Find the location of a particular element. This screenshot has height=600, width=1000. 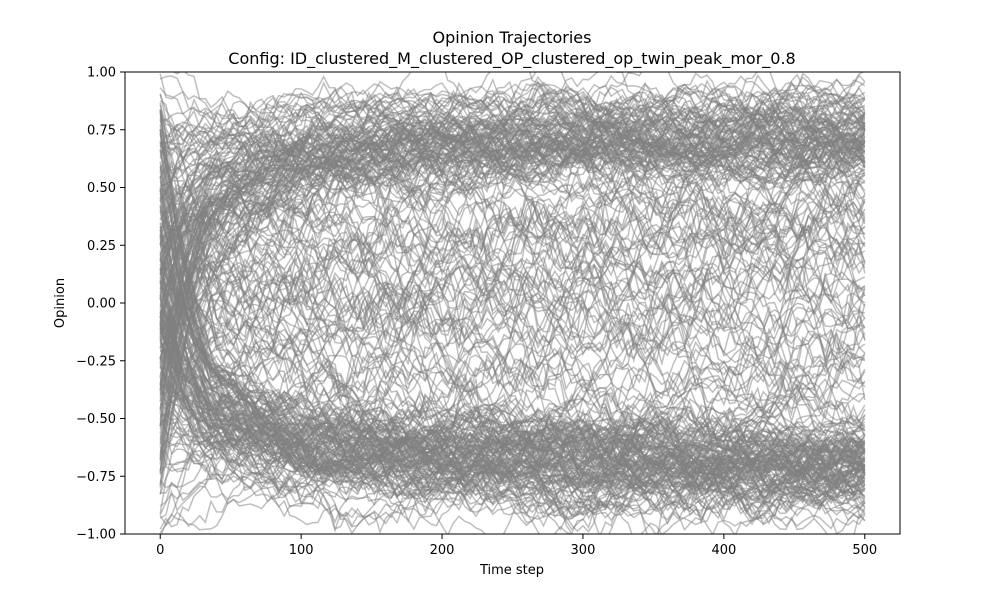

y-tick-label: −0.25 is located at coordinates (96, 361).